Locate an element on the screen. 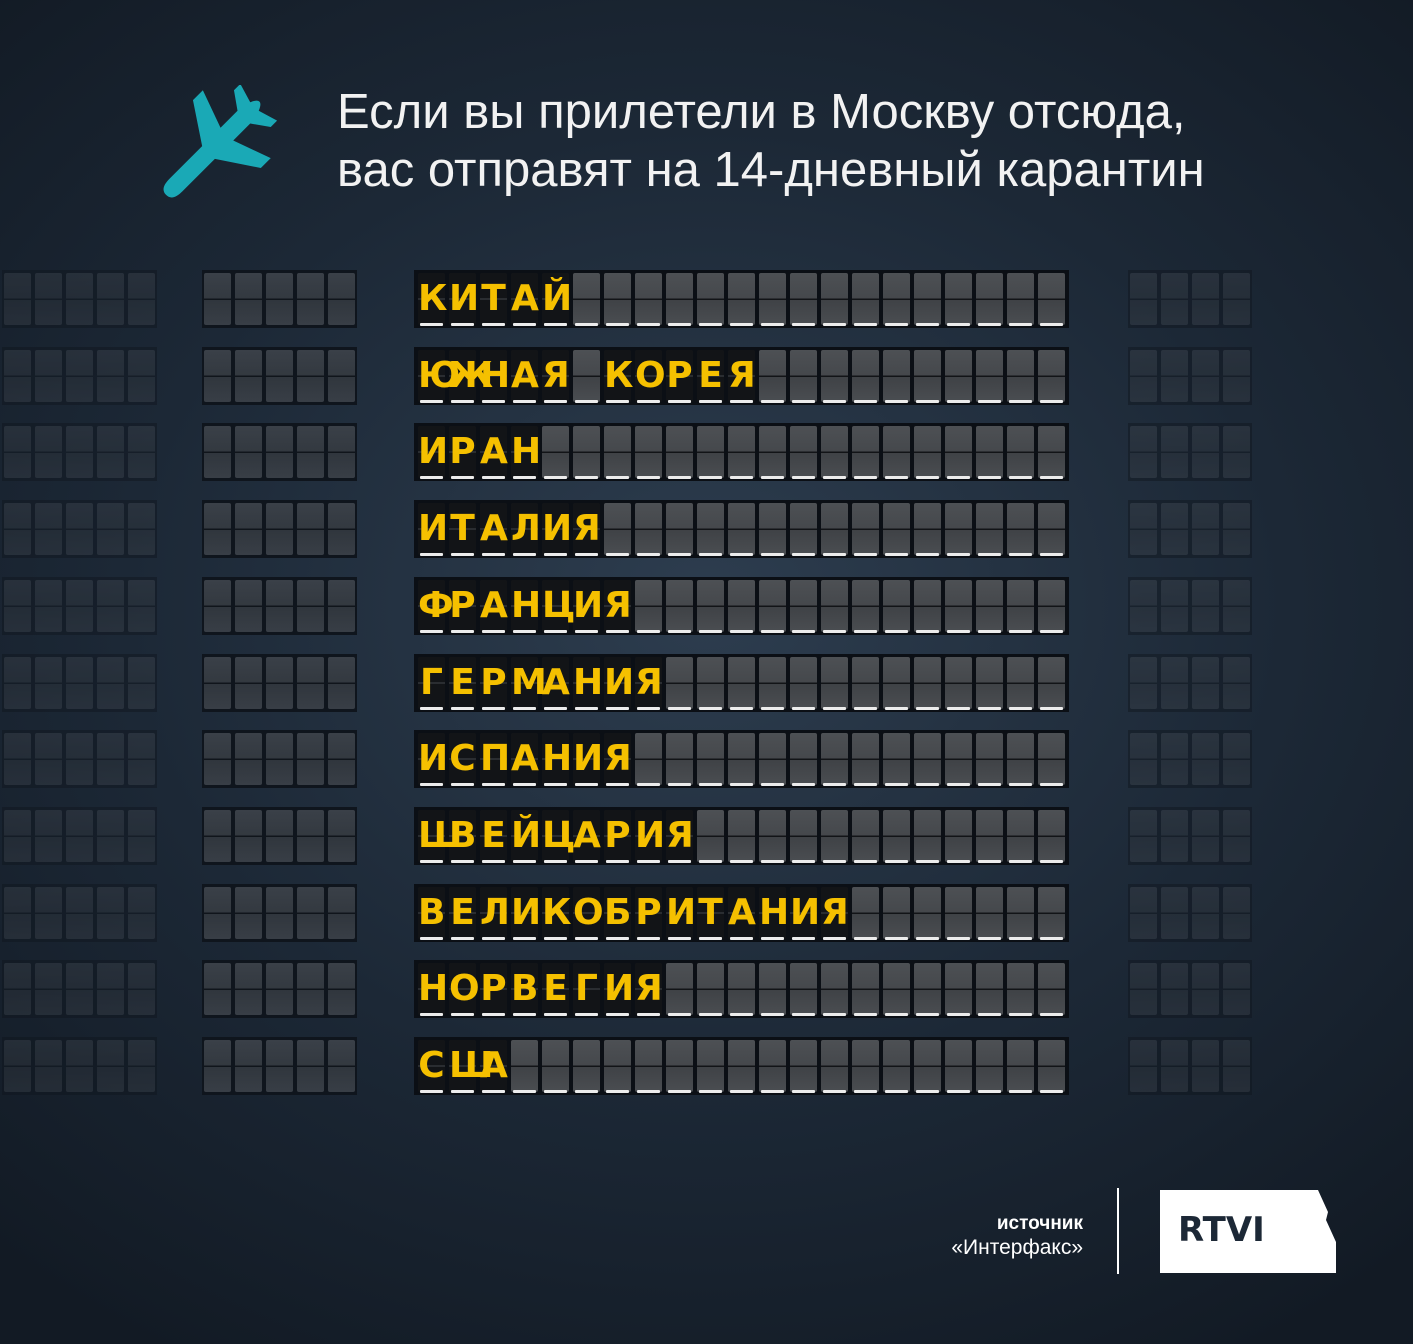 The width and height of the screenshot is (1413, 1344). flap-letter: О is located at coordinates (588, 912).